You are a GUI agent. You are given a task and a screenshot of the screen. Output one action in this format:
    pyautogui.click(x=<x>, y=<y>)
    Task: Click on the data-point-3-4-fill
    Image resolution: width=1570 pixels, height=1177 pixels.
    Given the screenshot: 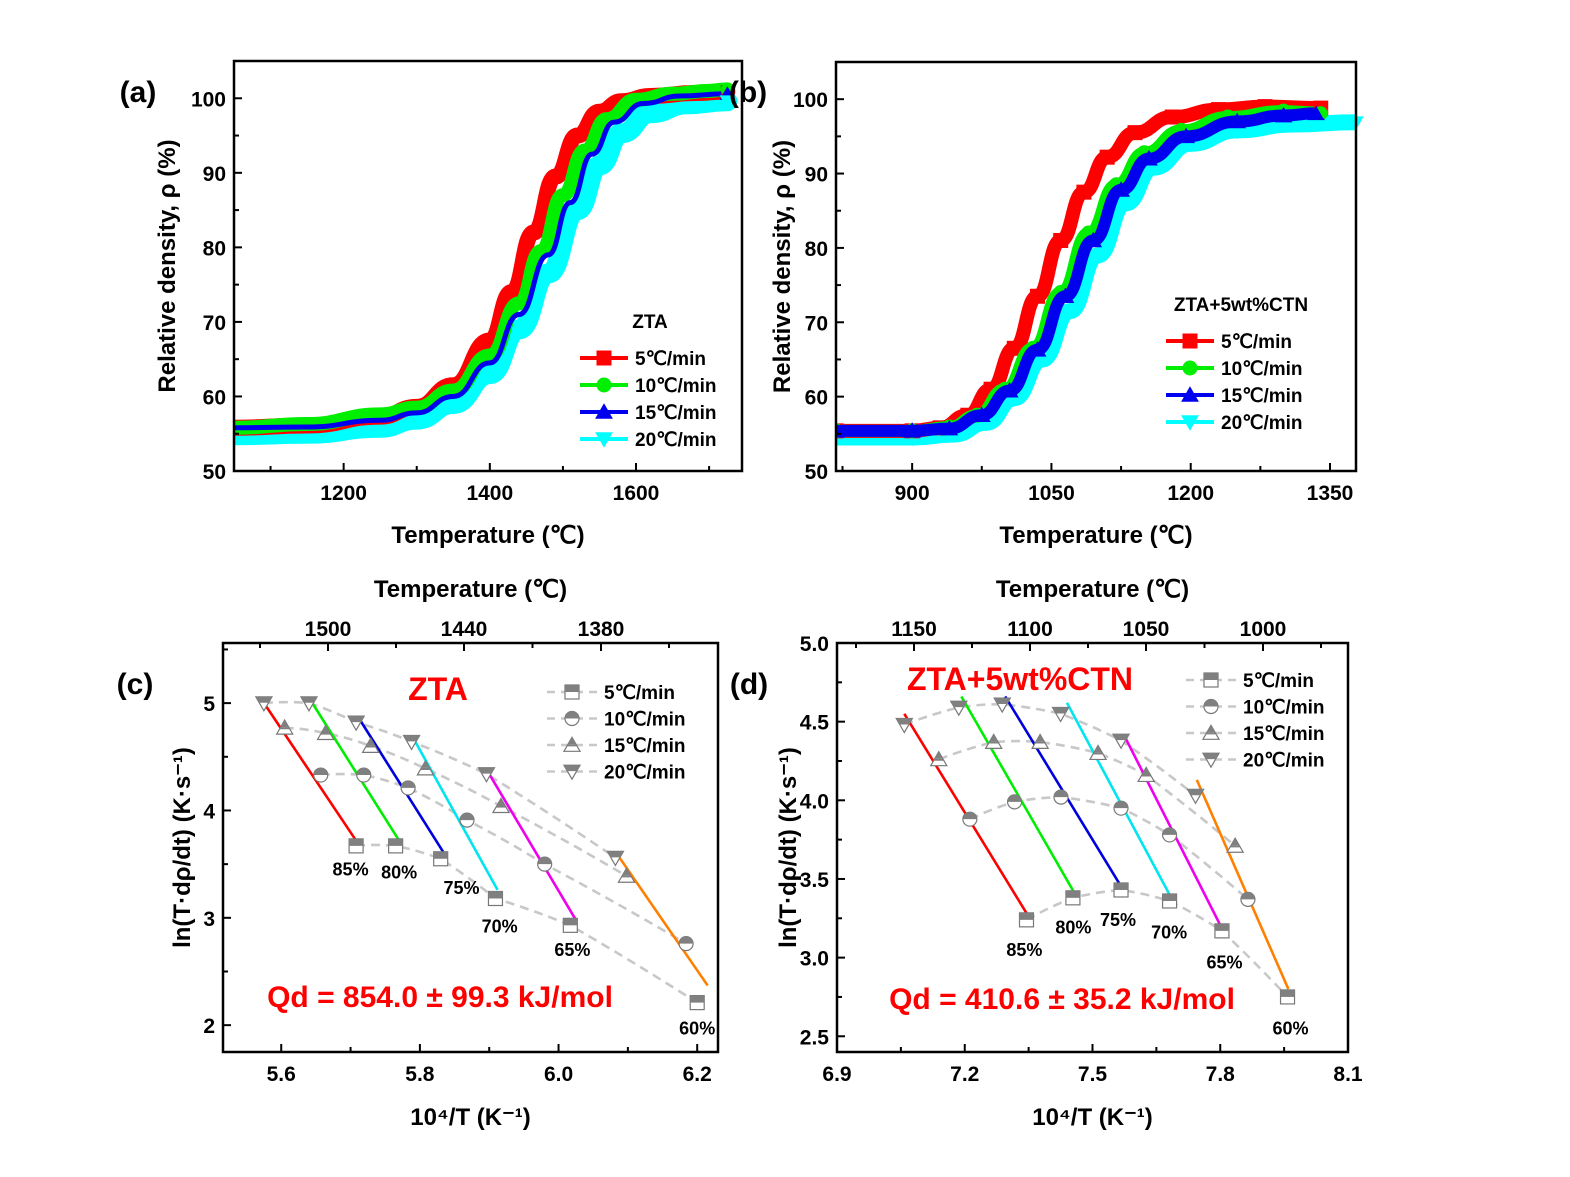 What is the action you would take?
    pyautogui.click(x=1121, y=737)
    